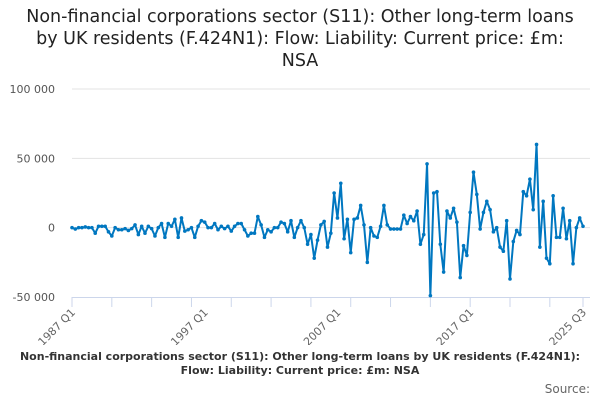  Describe the element at coordinates (34, 297) in the screenshot. I see `y-tick-label: -50 000` at that location.